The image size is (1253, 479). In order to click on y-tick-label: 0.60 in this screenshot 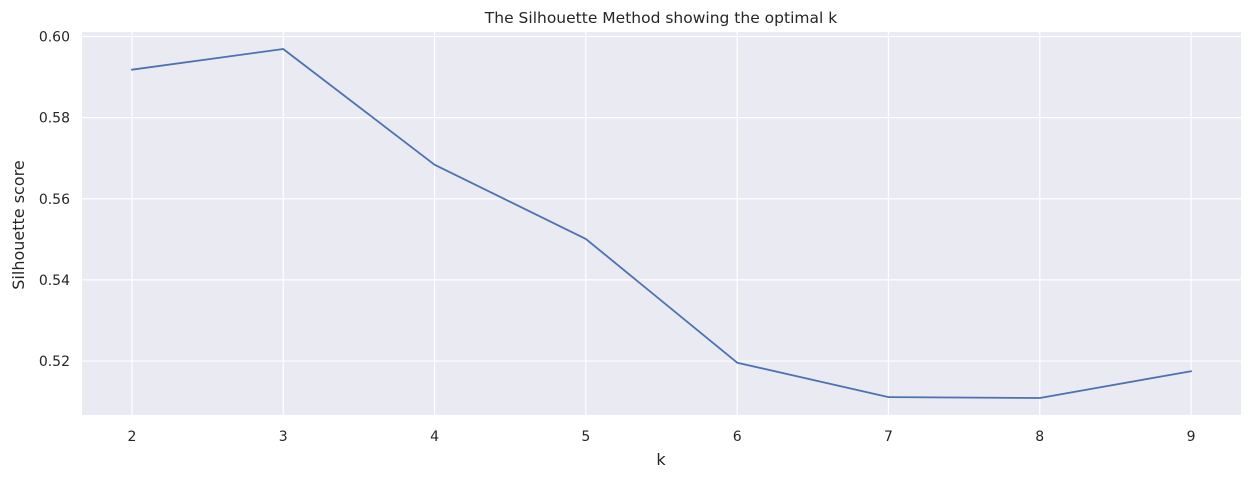, I will do `click(54, 37)`.